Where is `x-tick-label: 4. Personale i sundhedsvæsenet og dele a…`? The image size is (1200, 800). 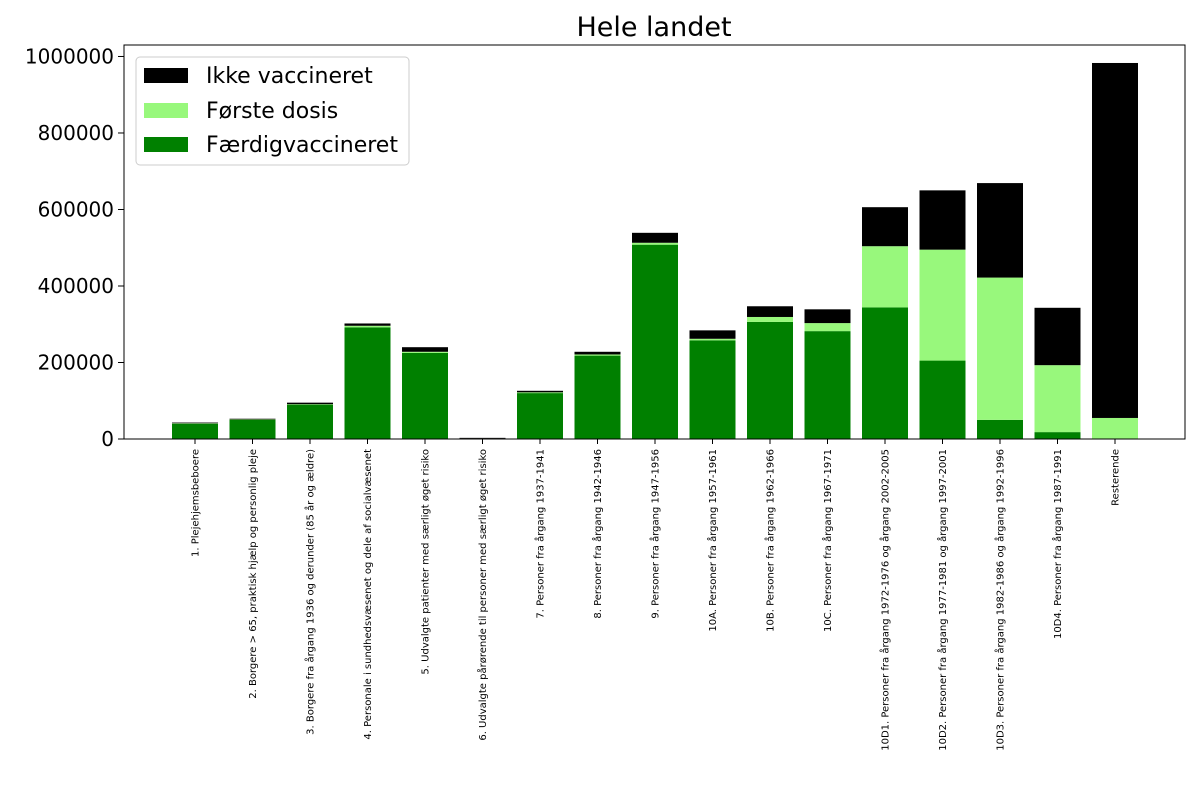 x-tick-label: 4. Personale i sundhedsvæsenet og dele a… is located at coordinates (368, 594).